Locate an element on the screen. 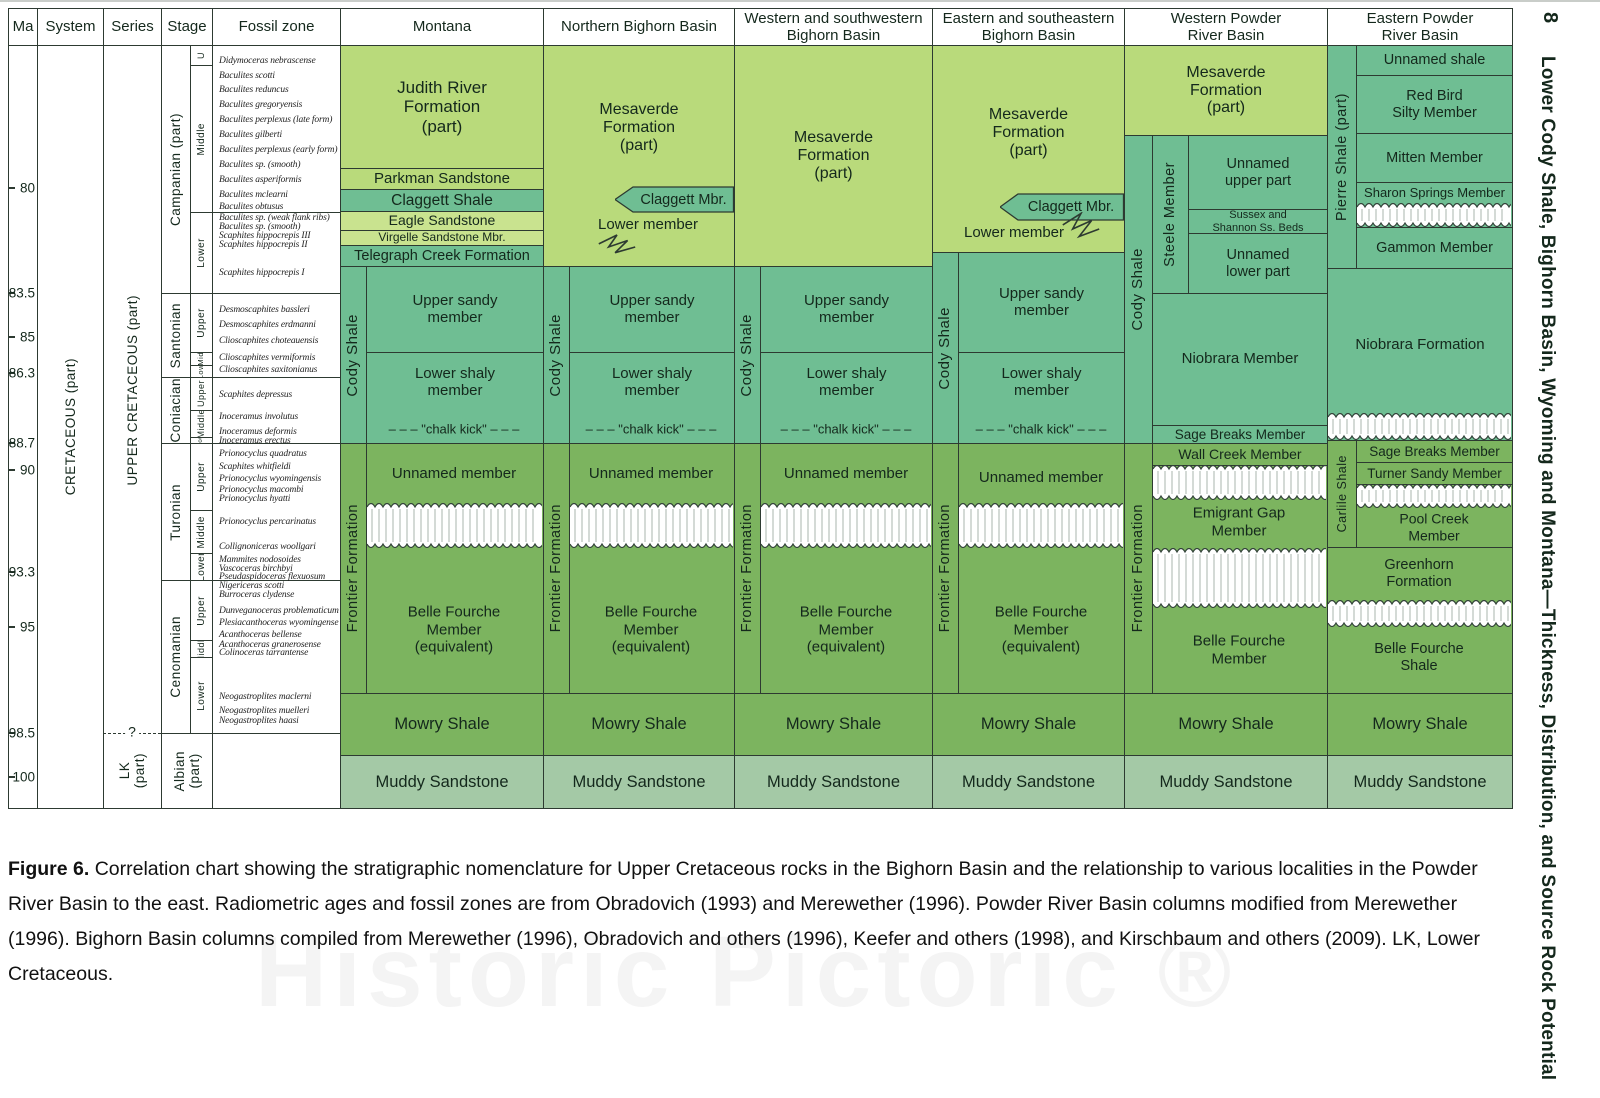  strat-cell: Sharon Springs Member is located at coordinates (1434, 205).